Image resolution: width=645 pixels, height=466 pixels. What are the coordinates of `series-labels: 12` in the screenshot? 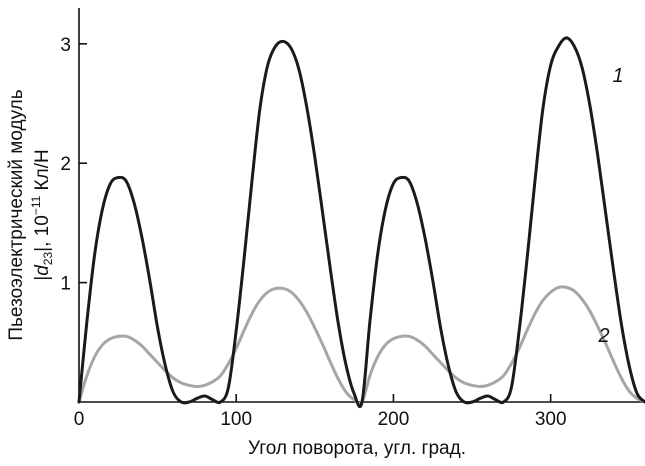 It's located at (610, 206).